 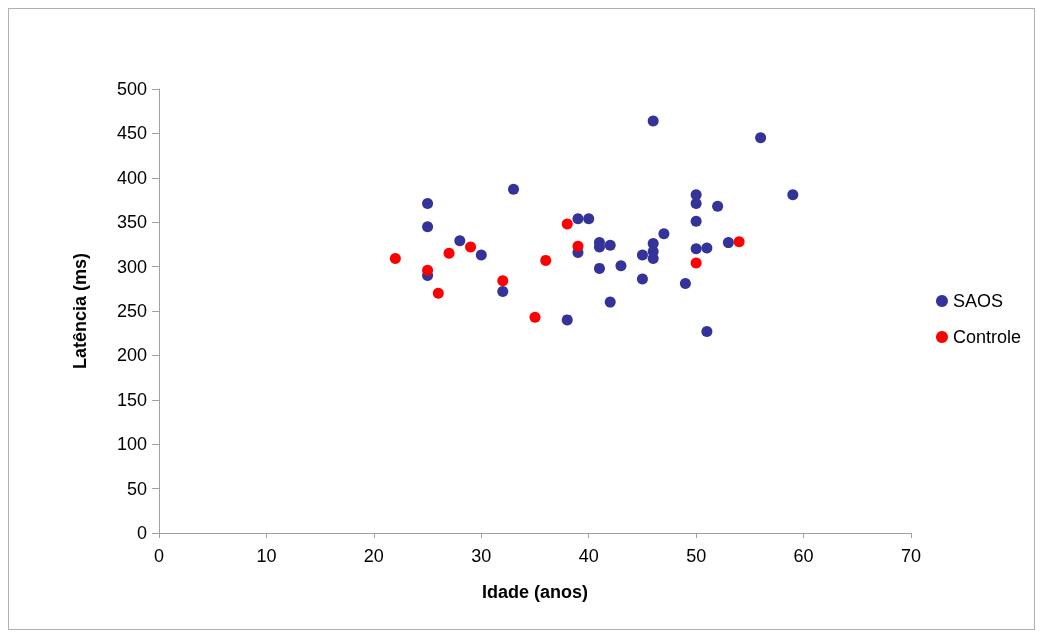 What do you see at coordinates (696, 556) in the screenshot?
I see `x-tick-label: 50` at bounding box center [696, 556].